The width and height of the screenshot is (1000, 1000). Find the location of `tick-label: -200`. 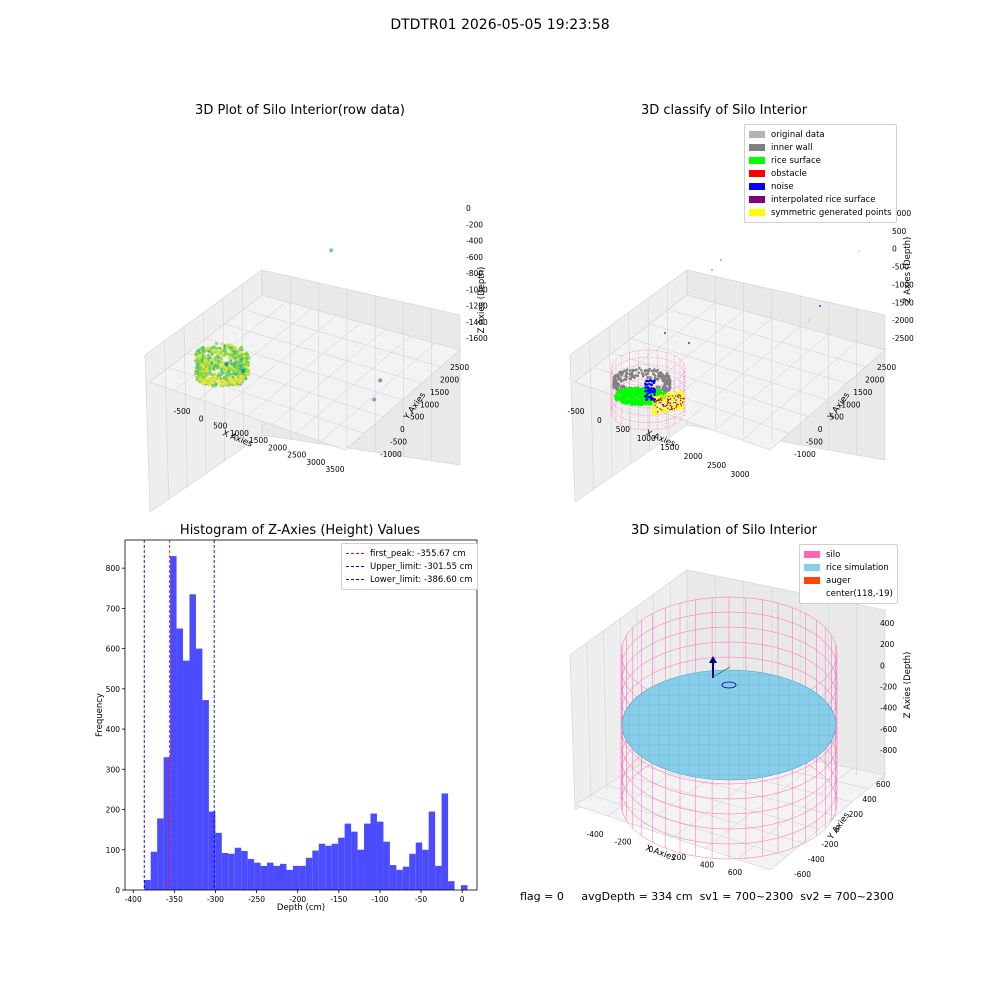

tick-label: -200 is located at coordinates (829, 844).